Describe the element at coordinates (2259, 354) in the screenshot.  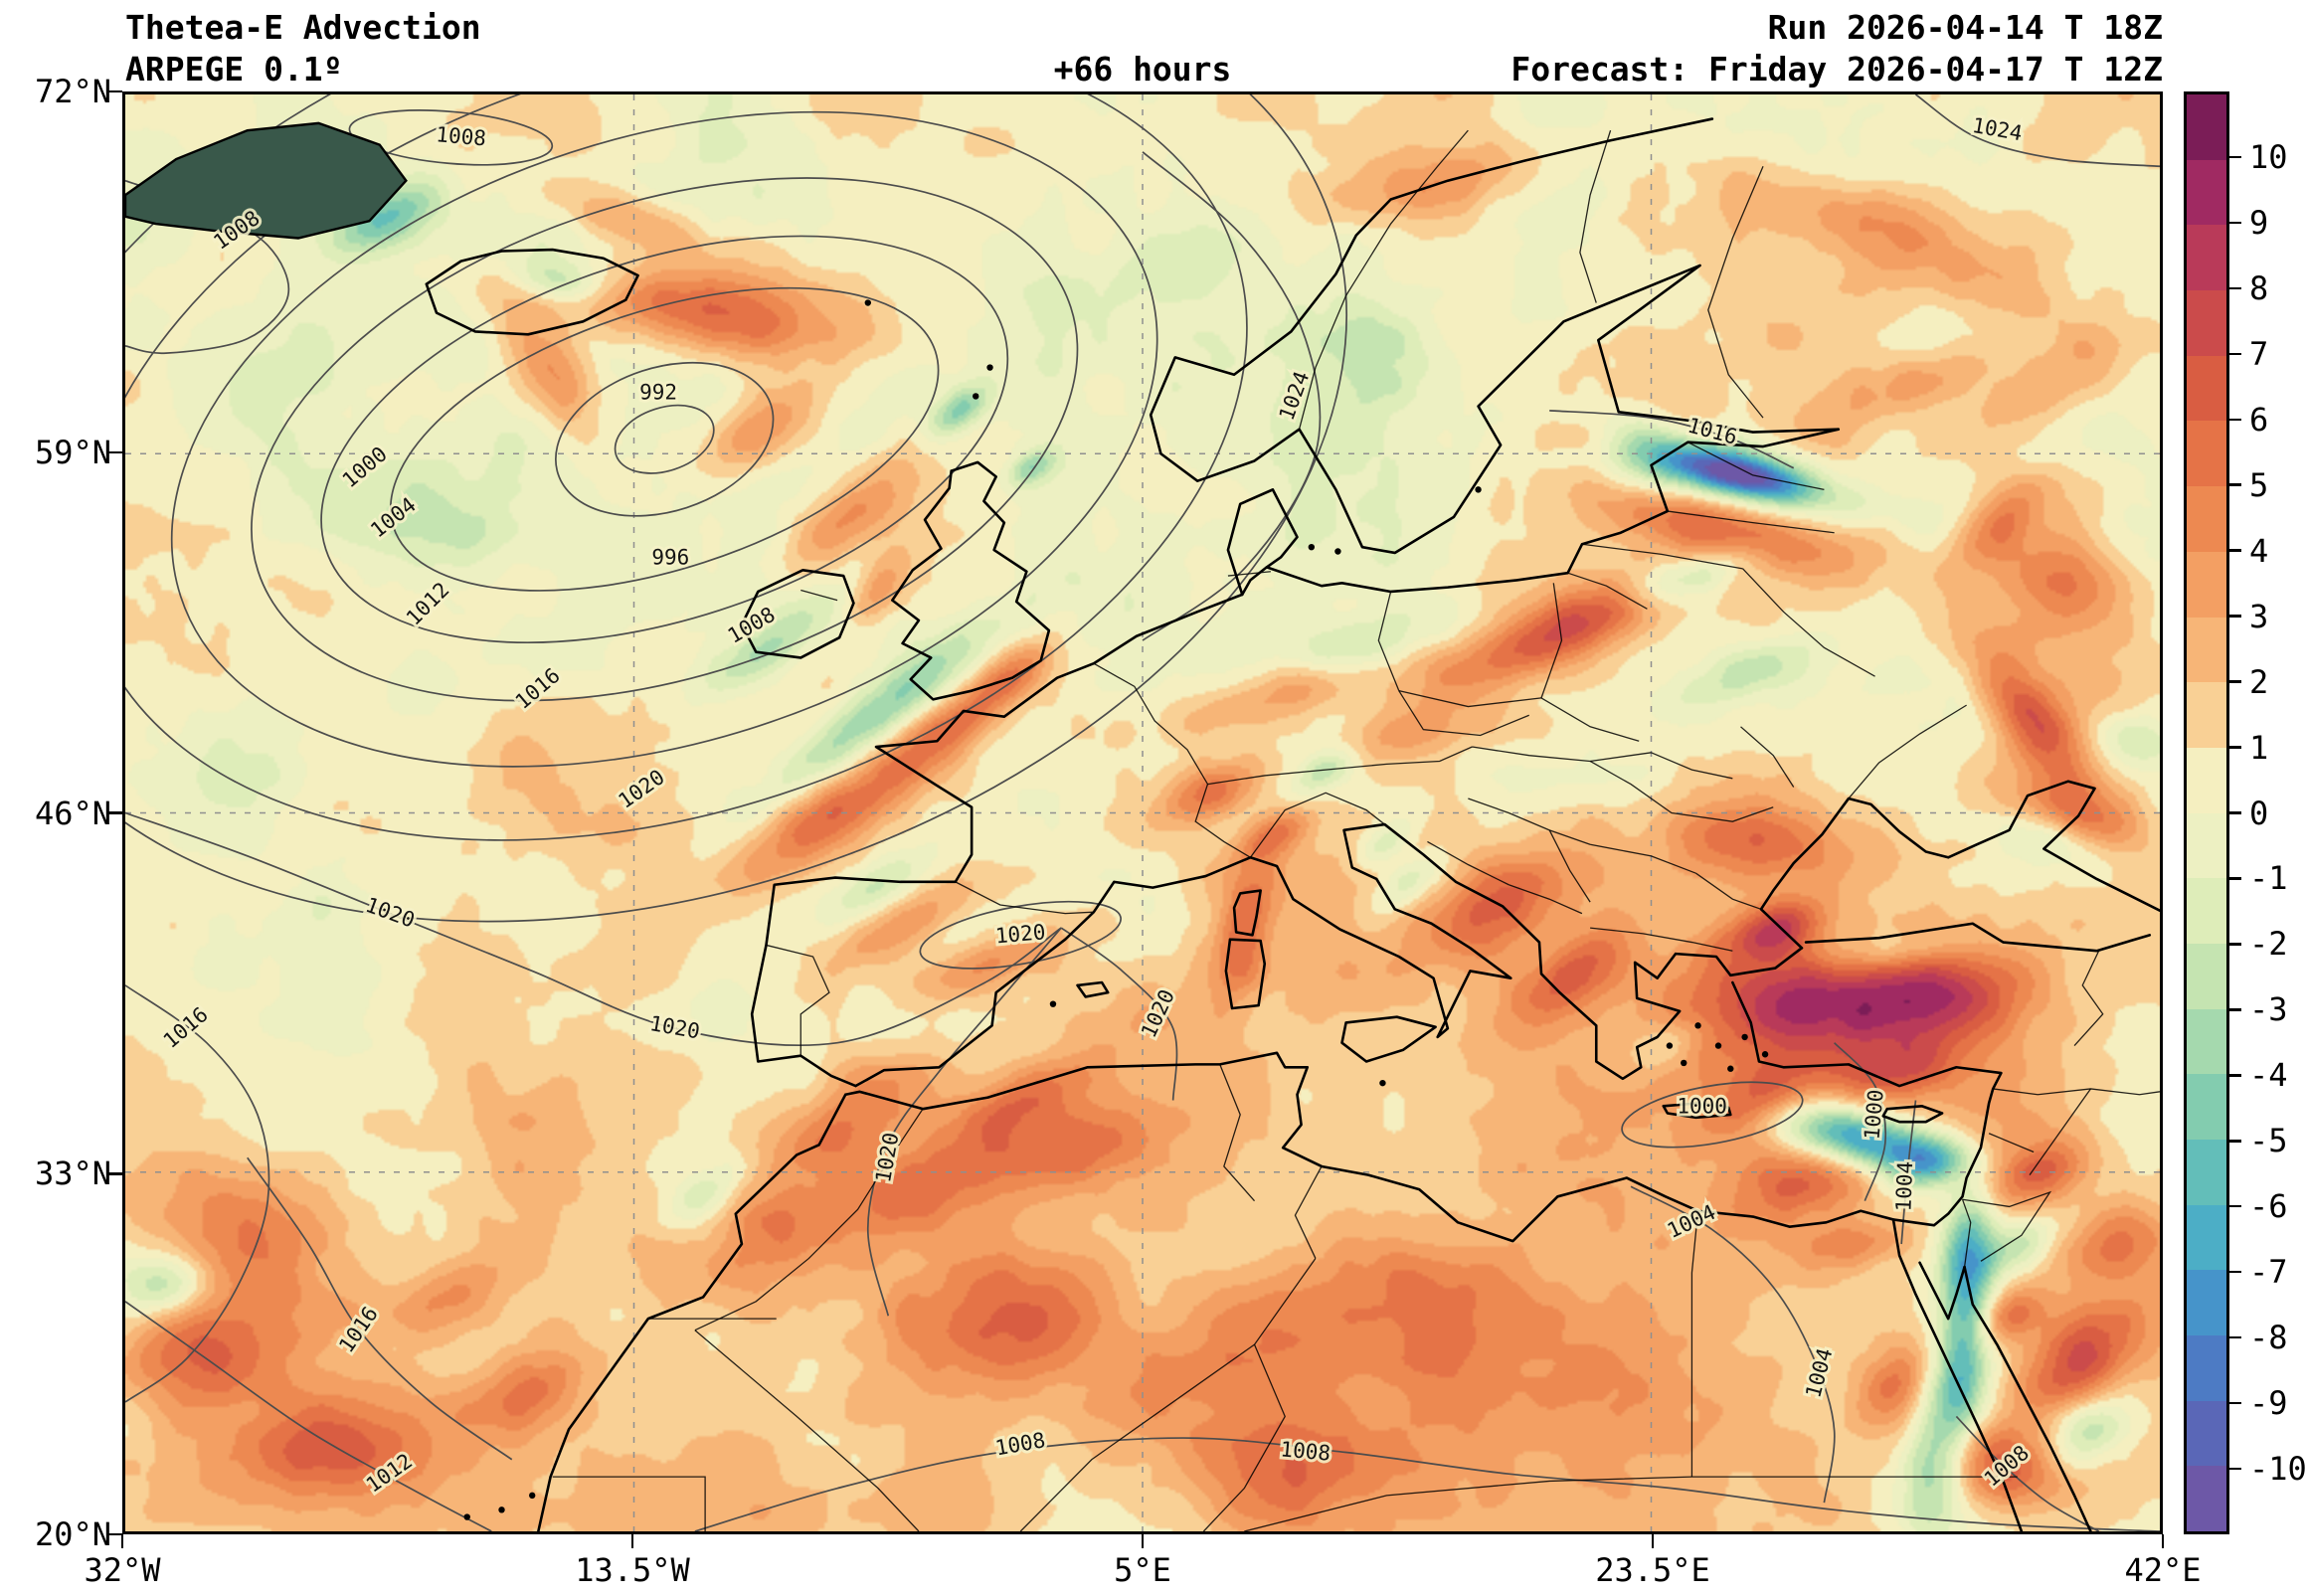
I see `colorbar-tick-label: 7` at that location.